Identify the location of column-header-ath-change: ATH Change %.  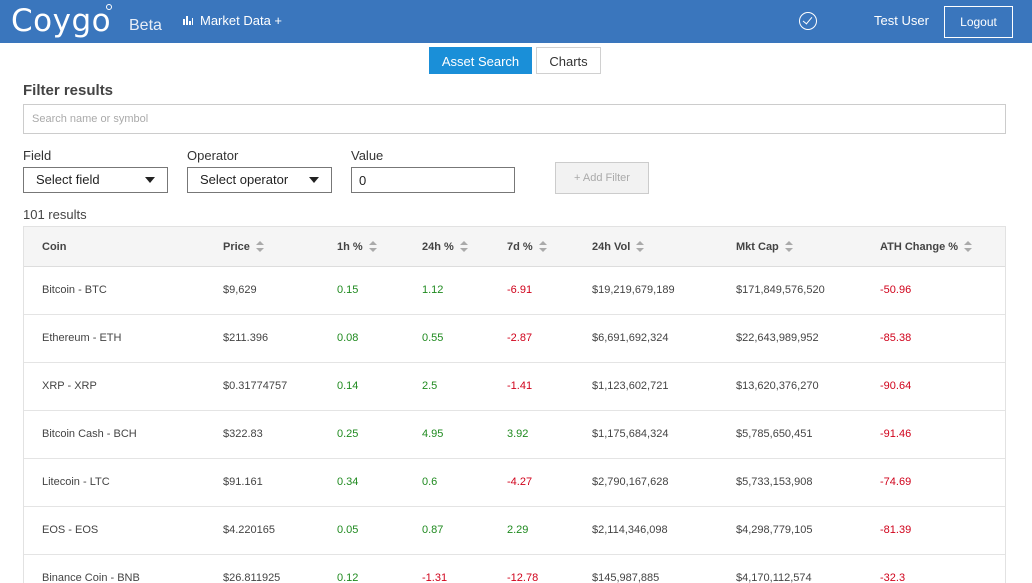
(926, 247).